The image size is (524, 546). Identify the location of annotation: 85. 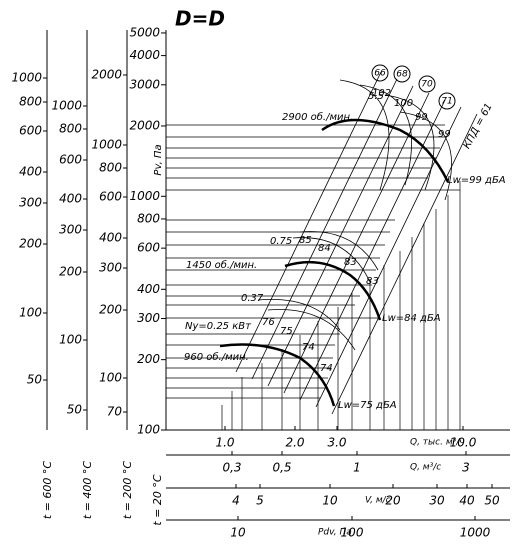
(305, 240).